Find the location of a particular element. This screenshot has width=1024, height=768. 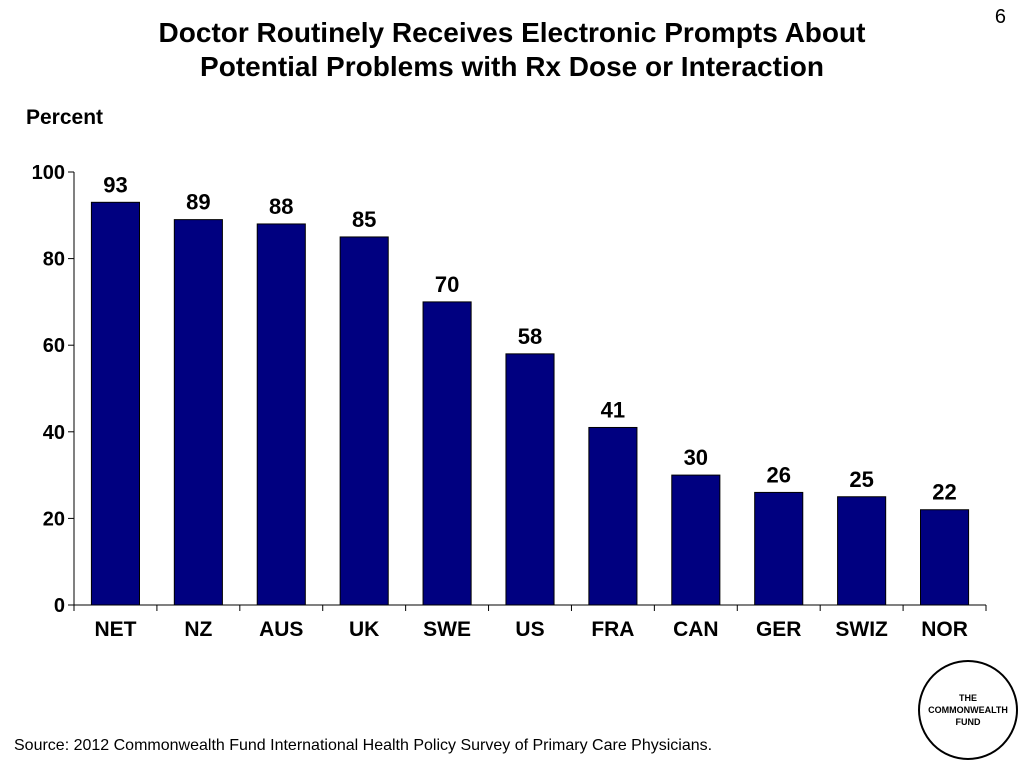

x-tick-label-can: CAN is located at coordinates (696, 629).